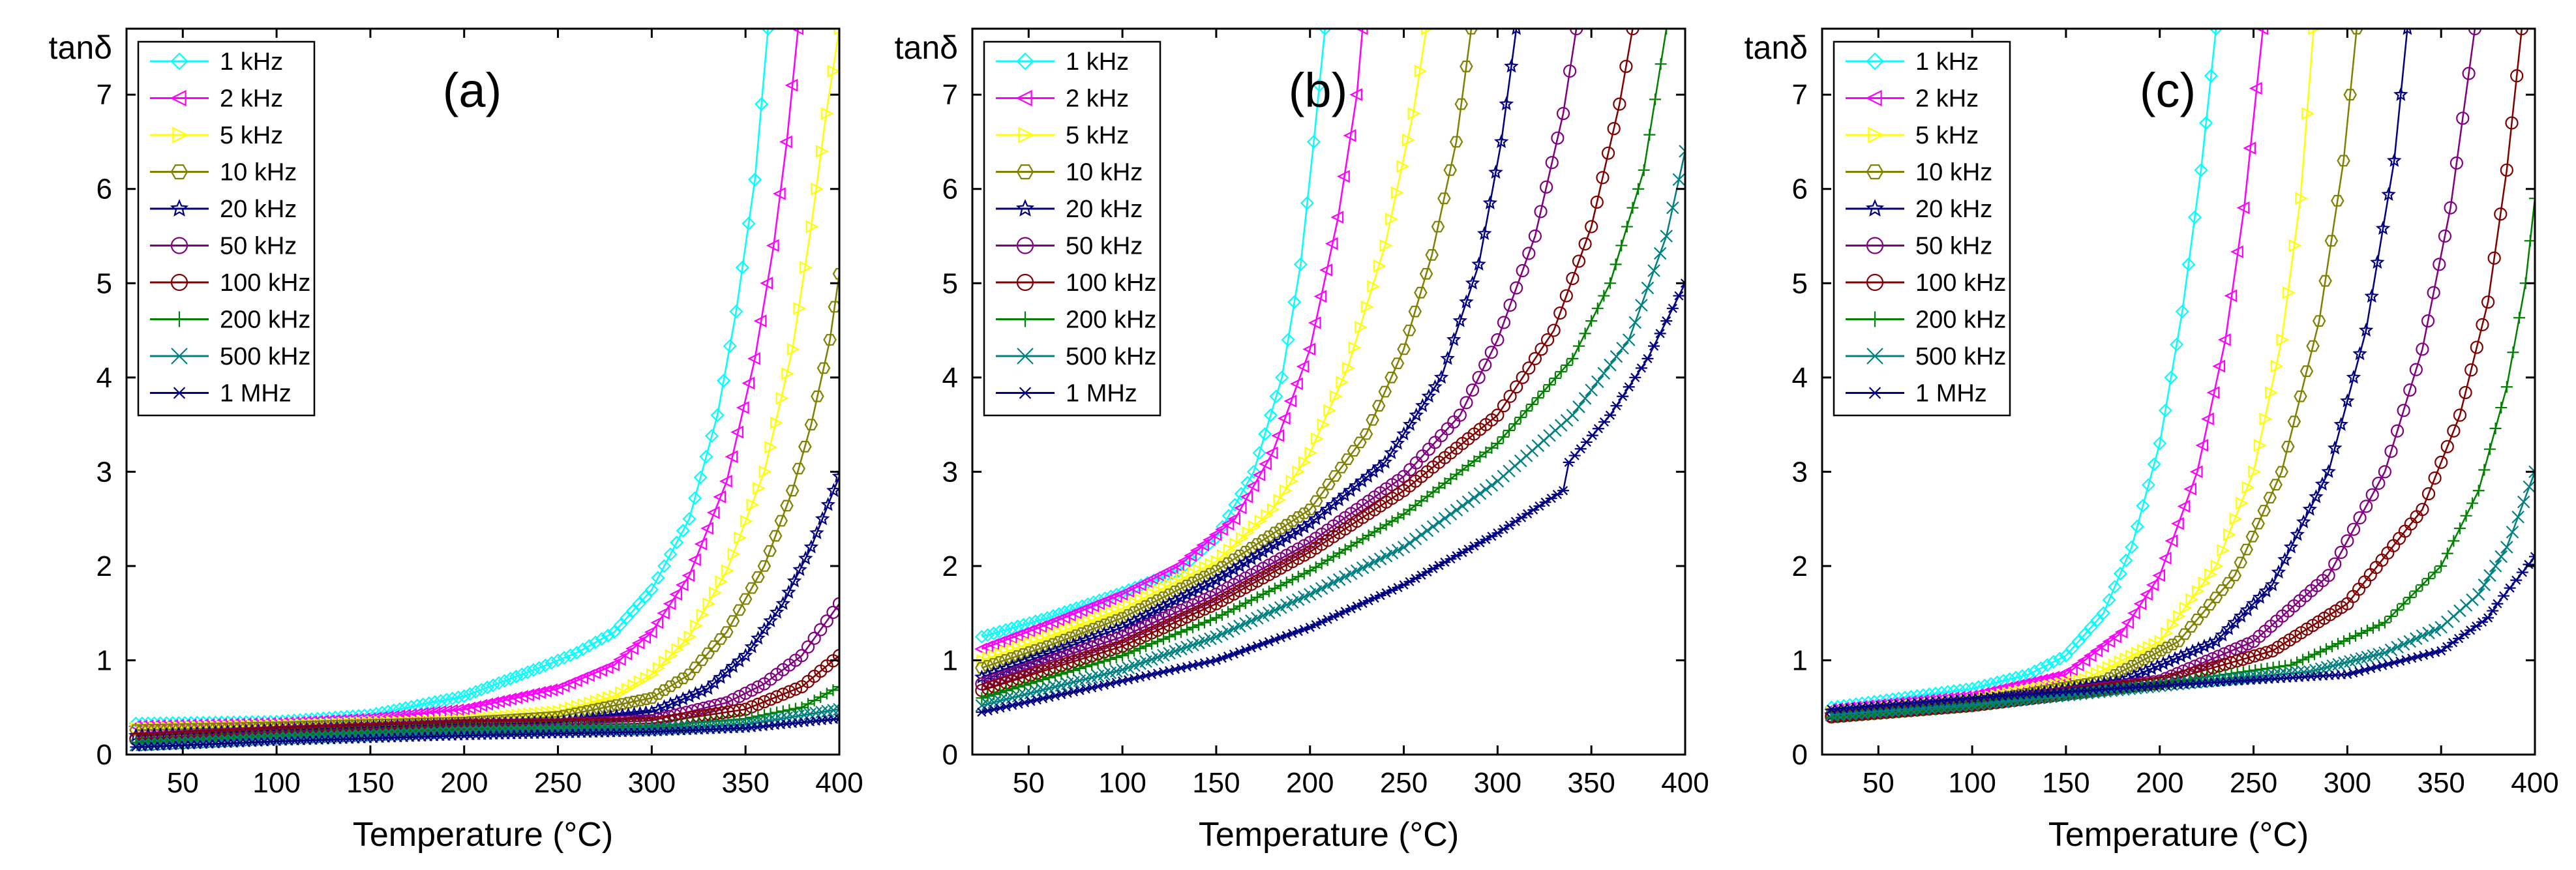 This screenshot has height=870, width=2576. Describe the element at coordinates (2159, 783) in the screenshot. I see `x-tick-label: 200` at that location.